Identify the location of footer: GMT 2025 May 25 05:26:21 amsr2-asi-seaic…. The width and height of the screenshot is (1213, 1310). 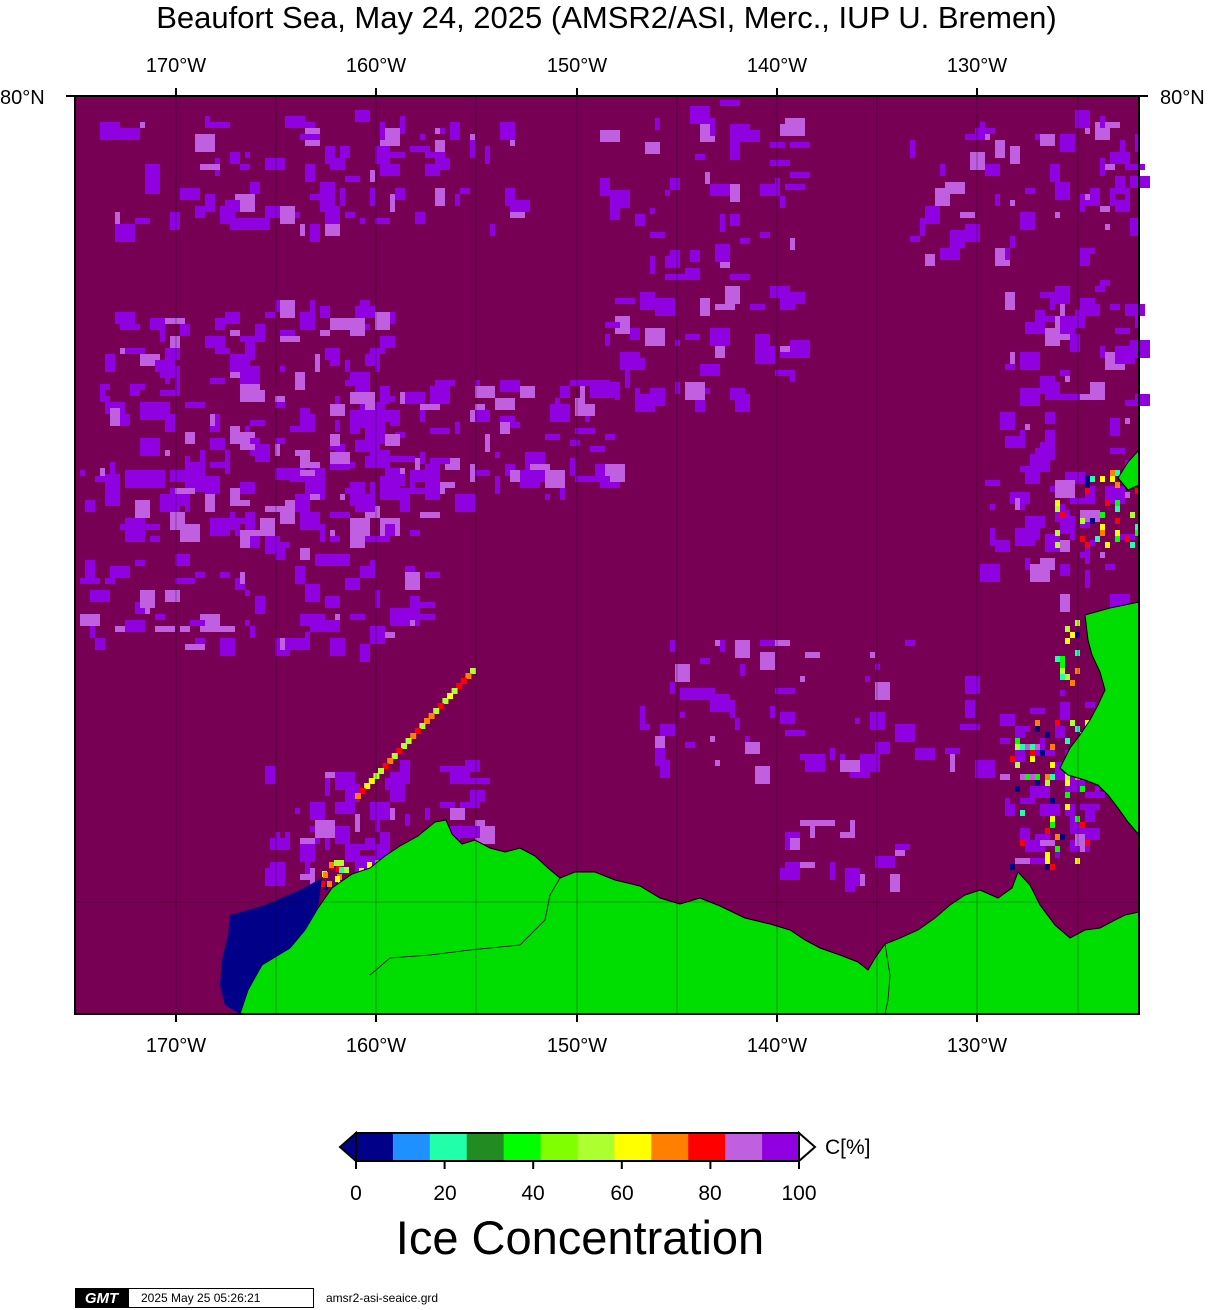
(256, 1298).